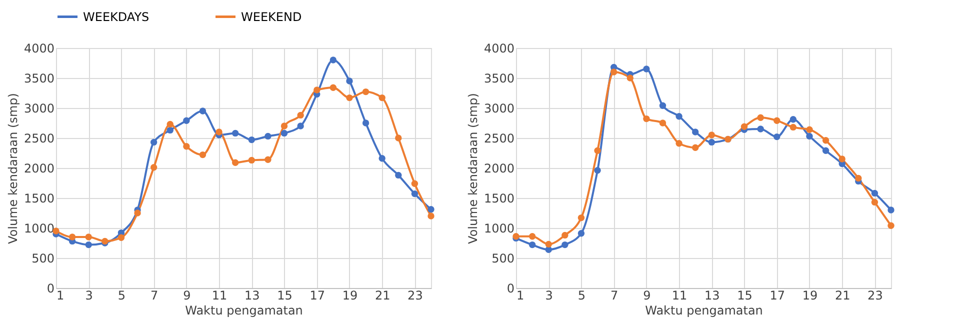  Describe the element at coordinates (499, 139) in the screenshot. I see `y-tick-label: 2500` at that location.